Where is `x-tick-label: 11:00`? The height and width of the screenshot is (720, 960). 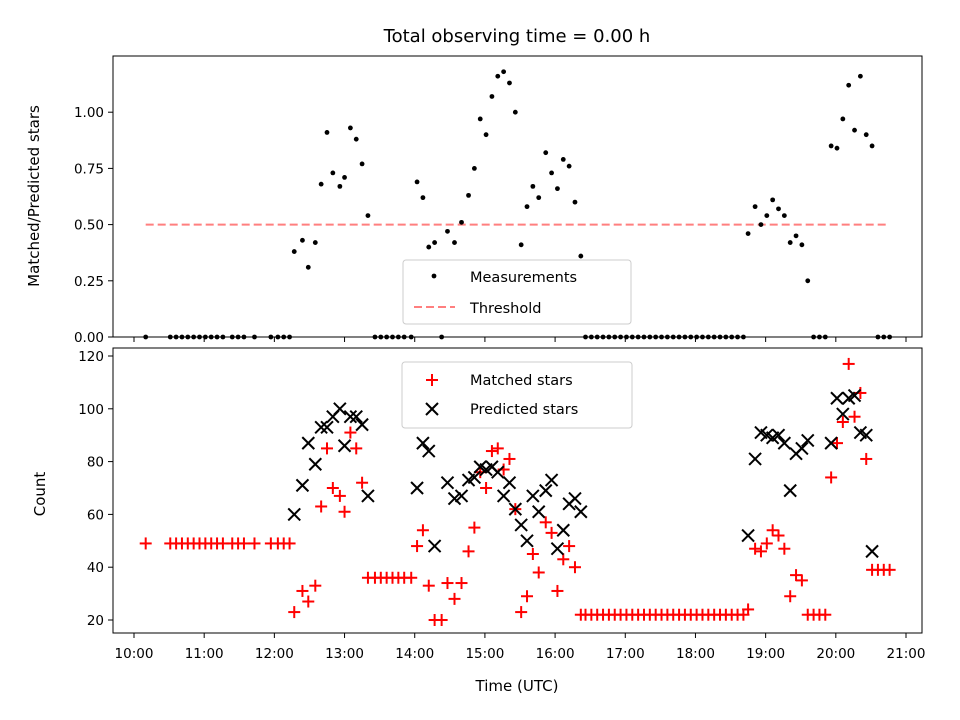
x-tick-label: 11:00 is located at coordinates (204, 654).